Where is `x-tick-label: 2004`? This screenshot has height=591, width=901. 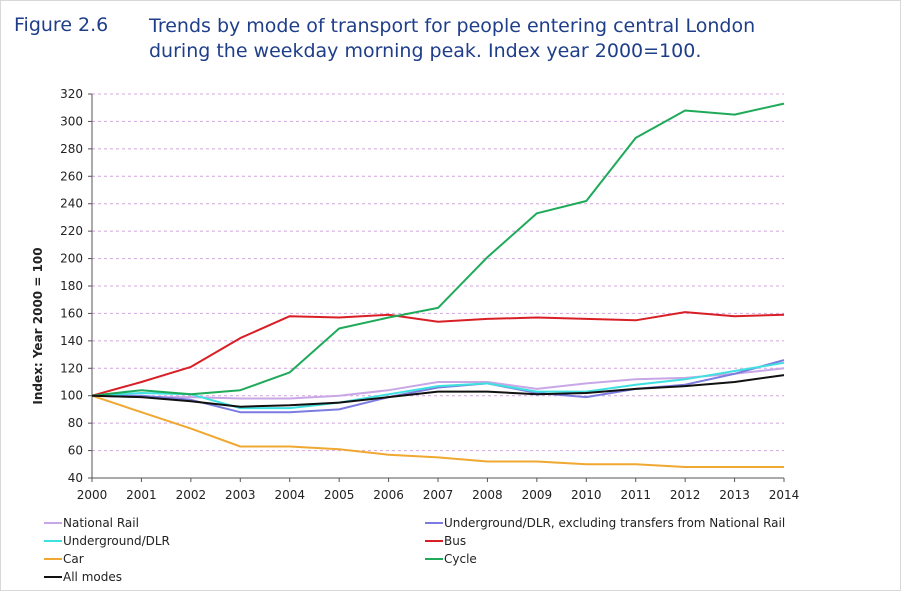
x-tick-label: 2004 is located at coordinates (289, 495).